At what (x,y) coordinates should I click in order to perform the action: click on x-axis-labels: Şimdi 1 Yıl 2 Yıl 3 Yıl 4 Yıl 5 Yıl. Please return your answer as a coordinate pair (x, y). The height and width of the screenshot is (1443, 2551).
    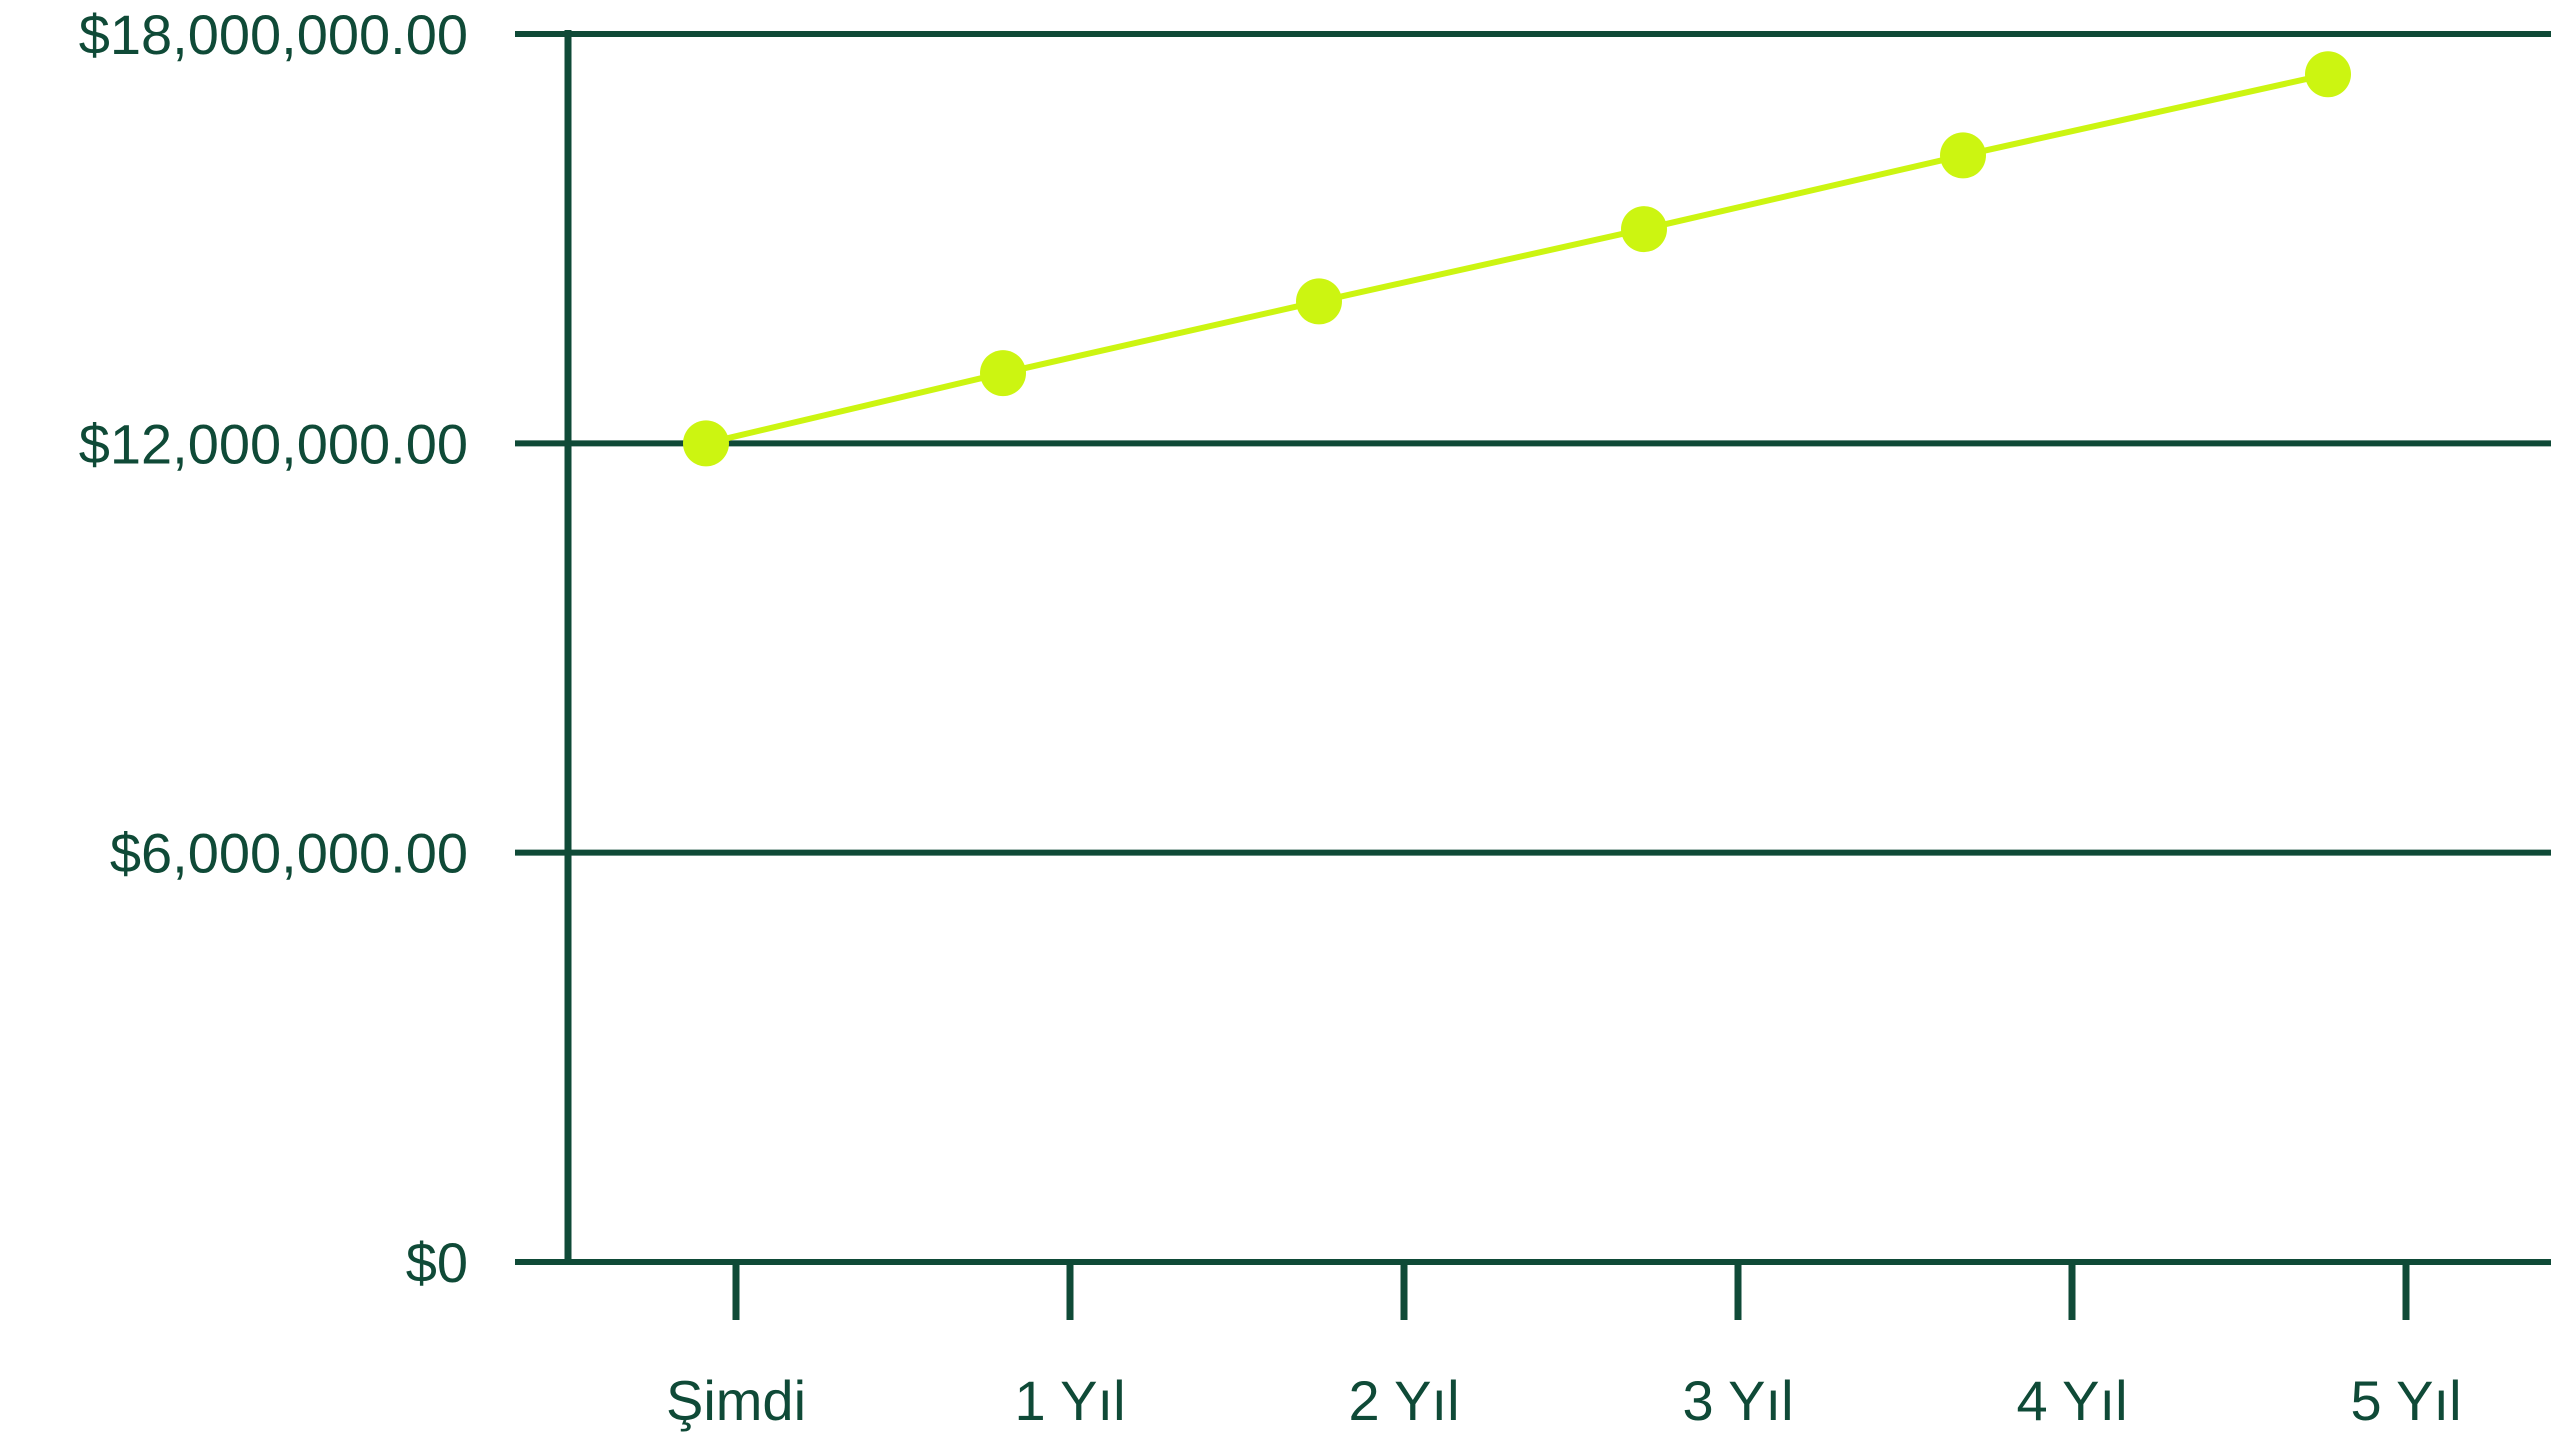
    Looking at the image, I should click on (1564, 1400).